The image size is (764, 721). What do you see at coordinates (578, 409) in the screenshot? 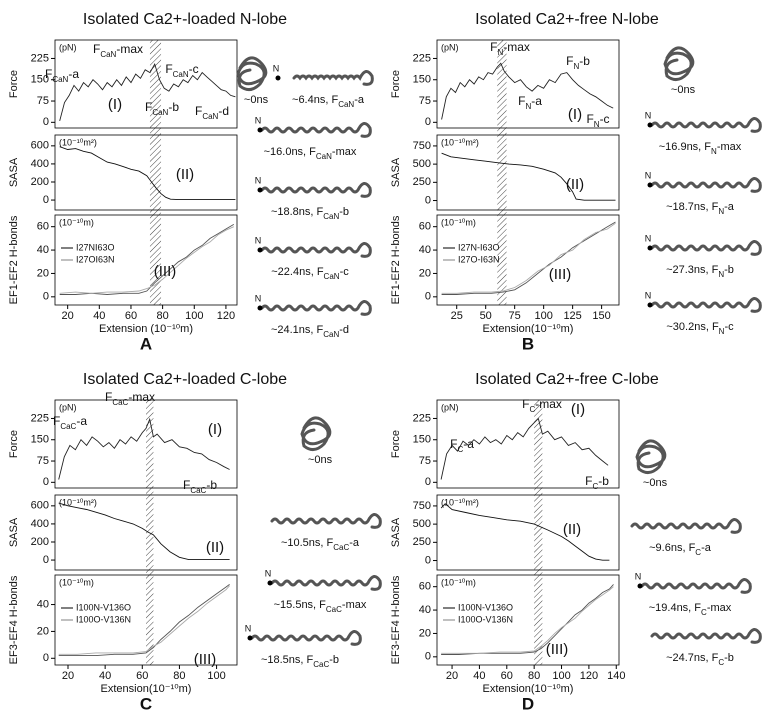
I see `regime-label: (I)` at bounding box center [578, 409].